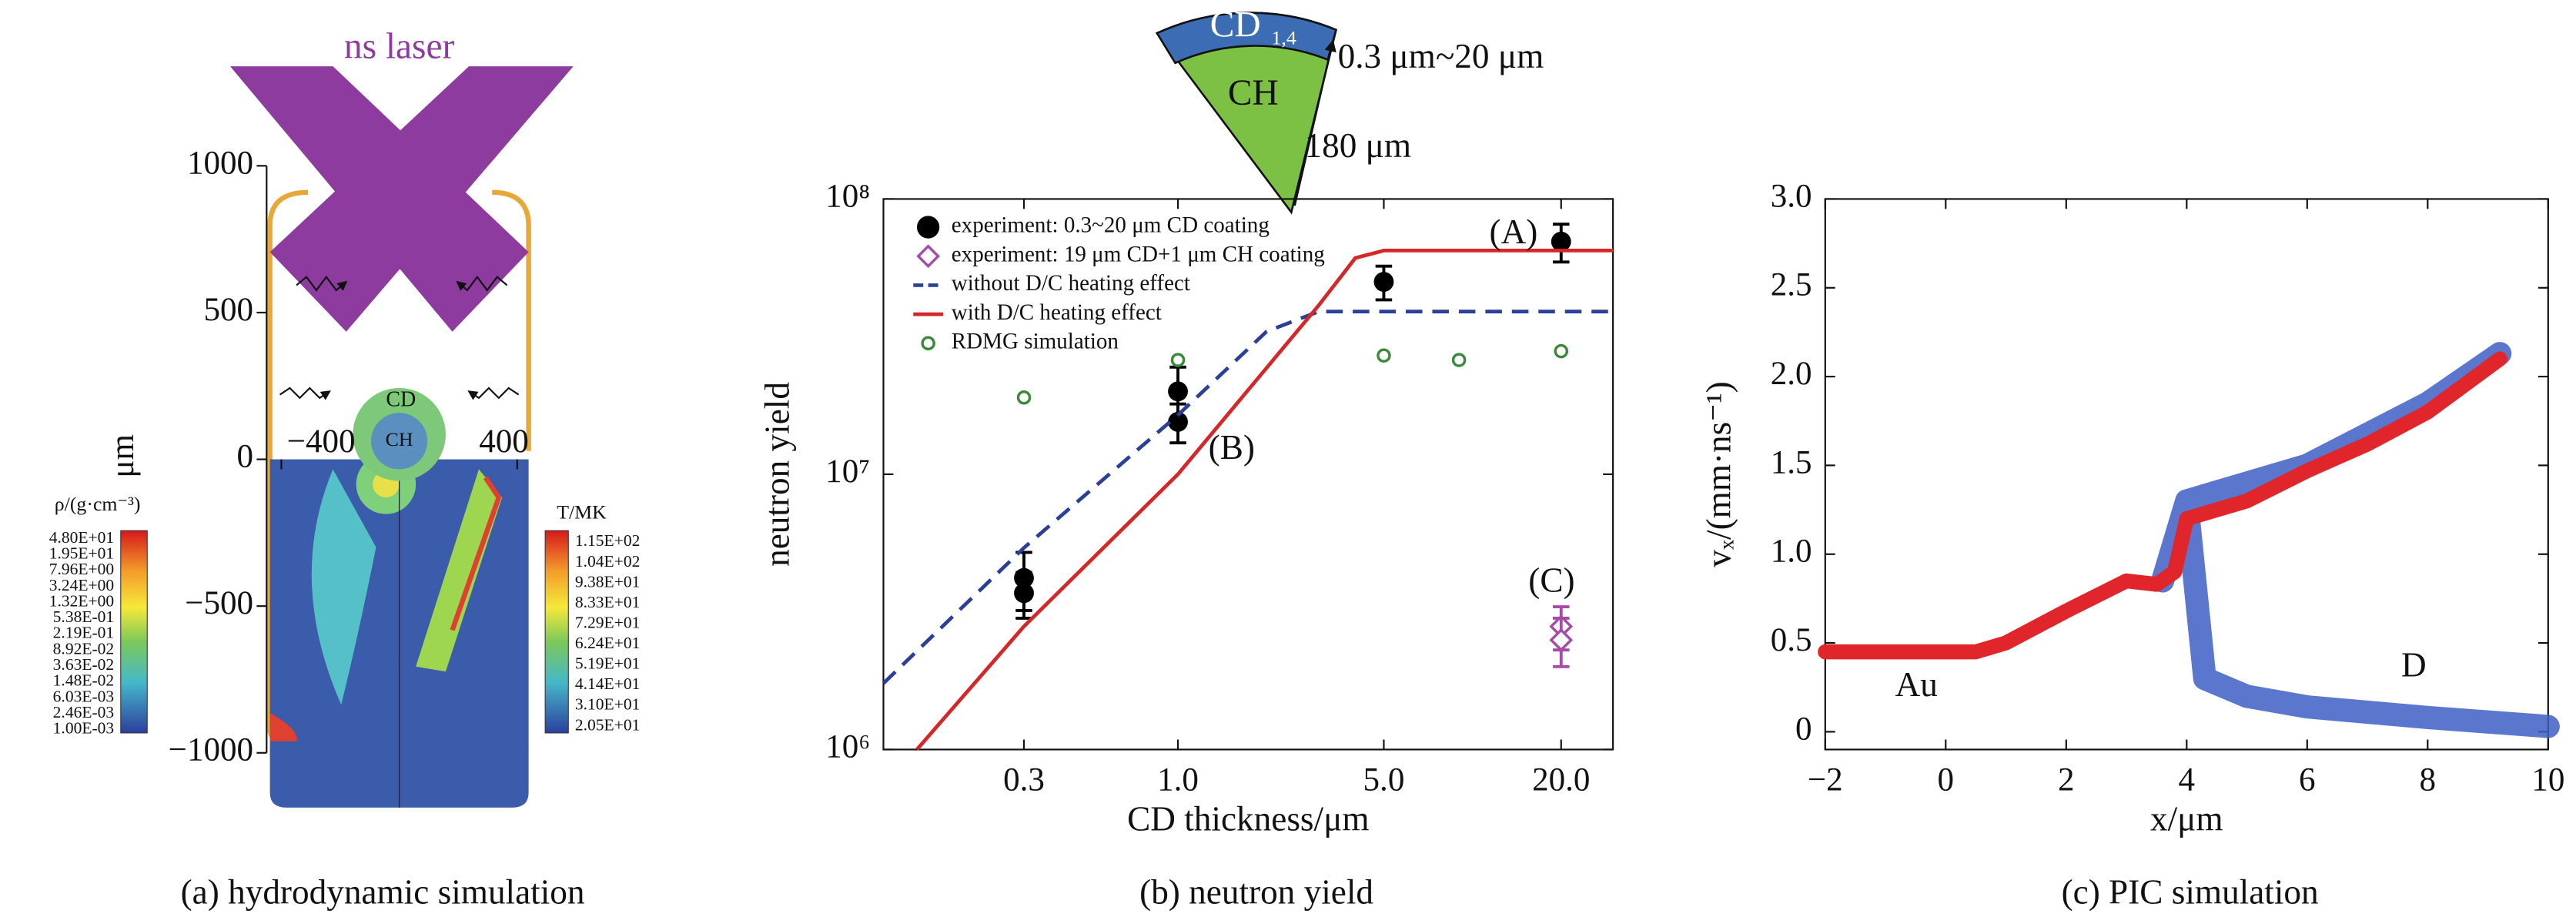  What do you see at coordinates (401, 400) in the screenshot?
I see `annotation: CD` at bounding box center [401, 400].